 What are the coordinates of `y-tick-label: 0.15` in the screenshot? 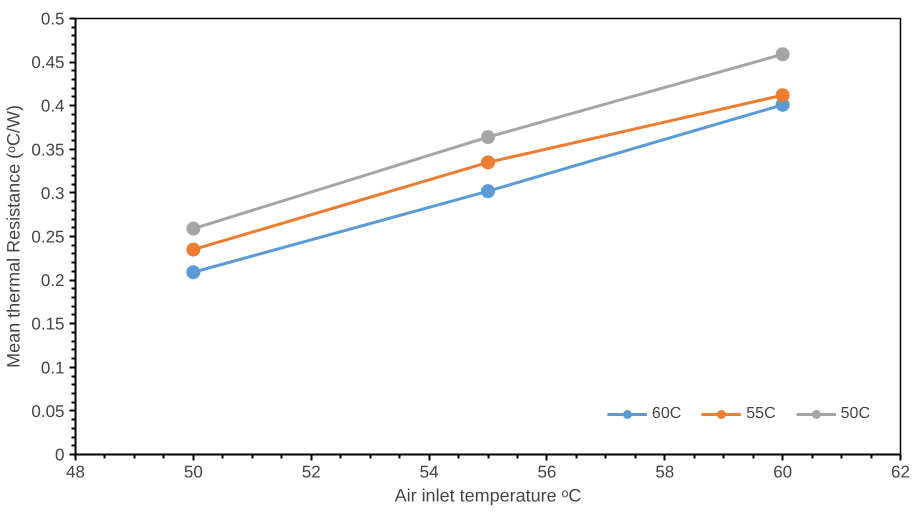 It's located at (48, 324).